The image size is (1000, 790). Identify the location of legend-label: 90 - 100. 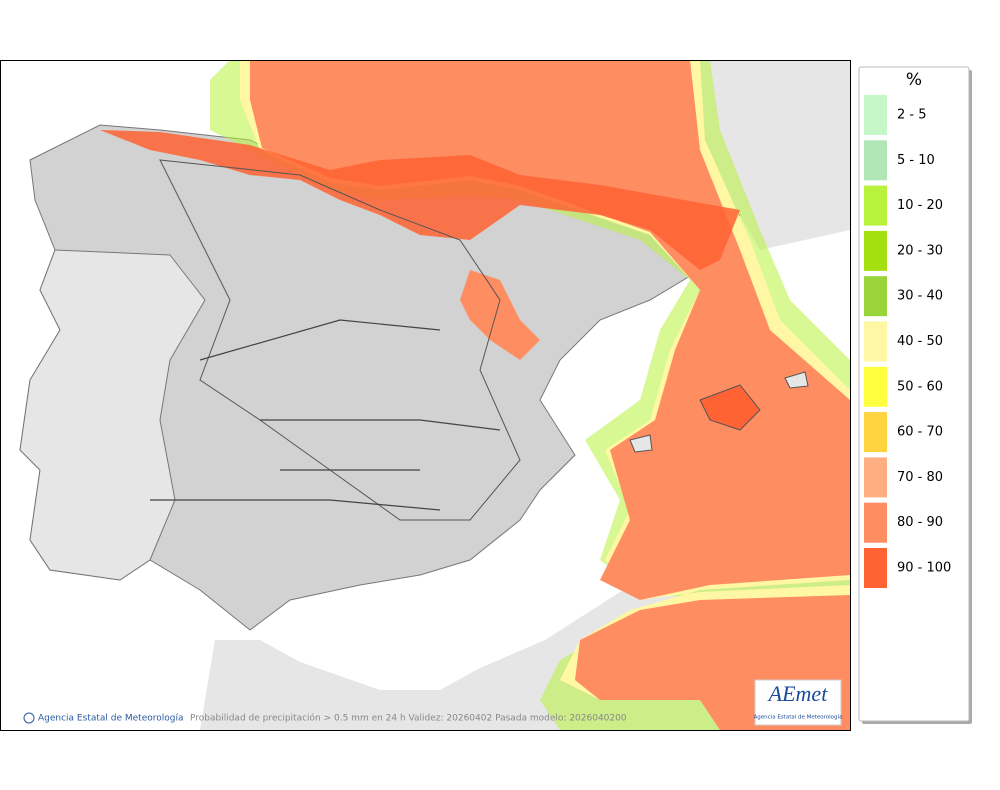
(924, 568).